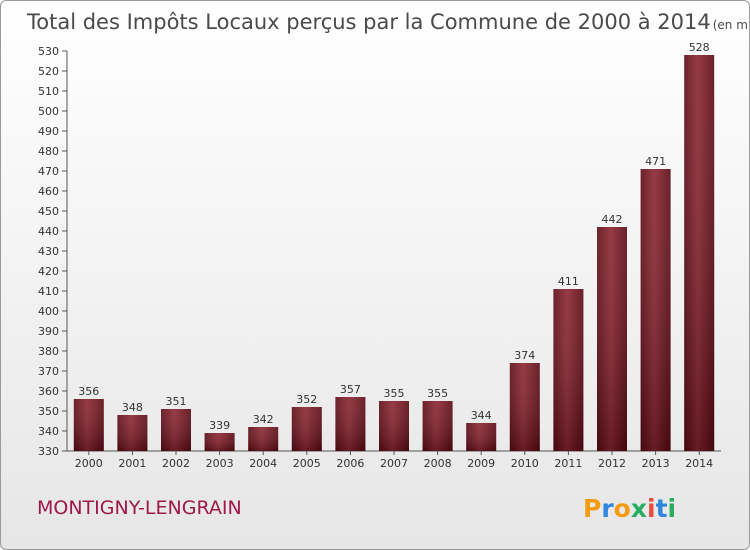 The height and width of the screenshot is (550, 750). Describe the element at coordinates (48, 431) in the screenshot. I see `y-tick-label: 340` at that location.